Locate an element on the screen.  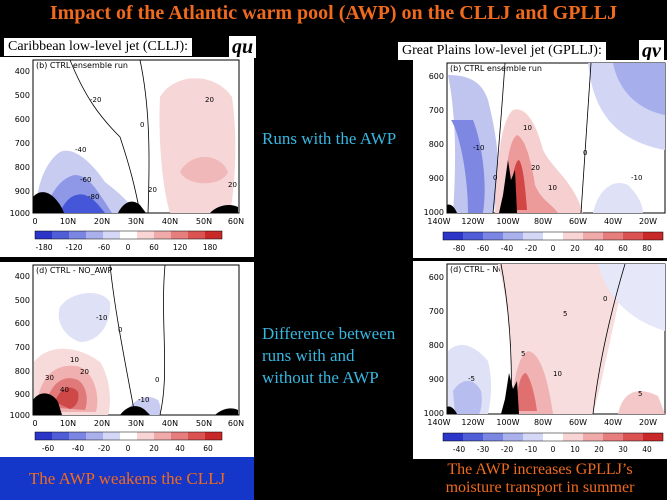
colorbar-label: -120 is located at coordinates (73, 247).